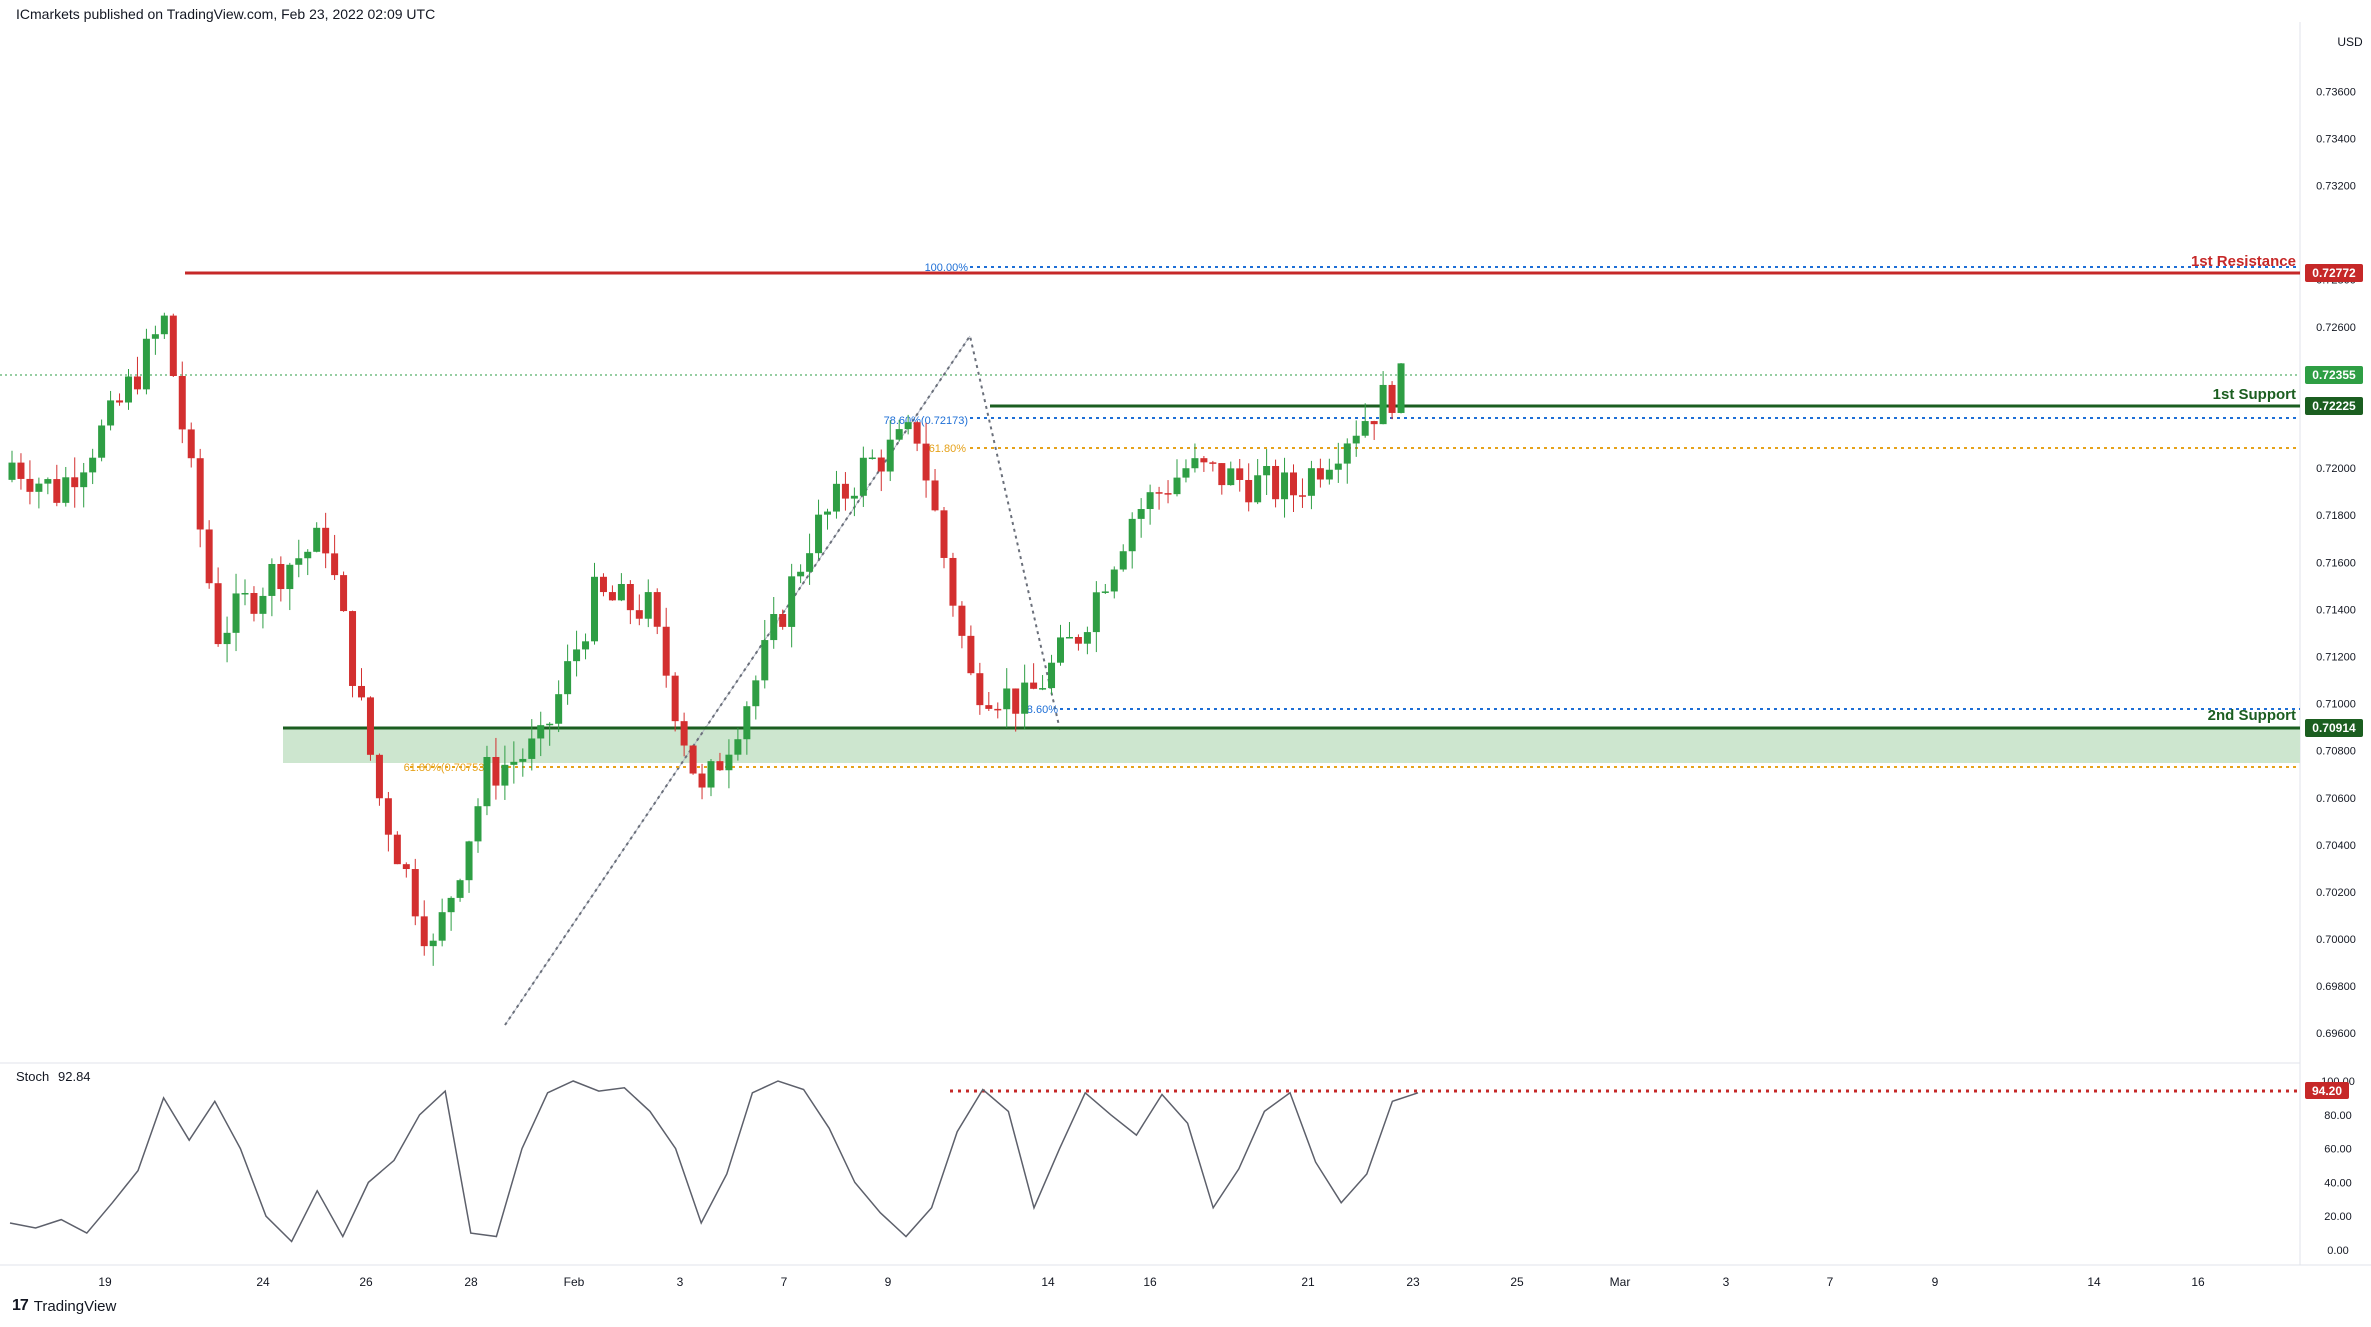  I want to click on fib-618-upper-label: 61.80%, so click(948, 449).